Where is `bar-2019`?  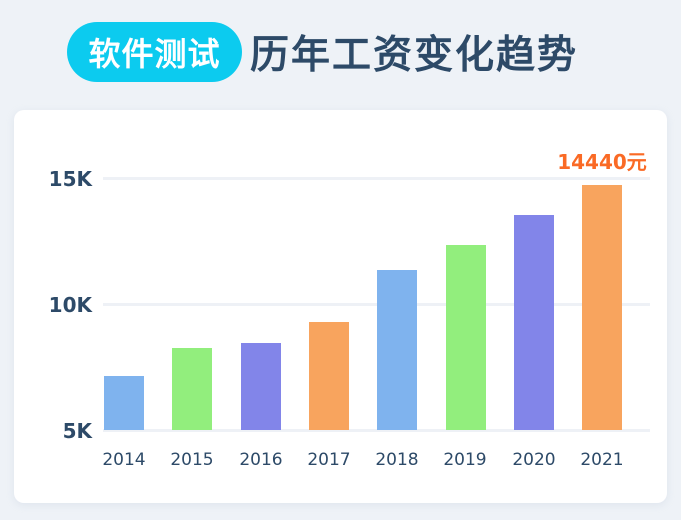 bar-2019 is located at coordinates (466, 337).